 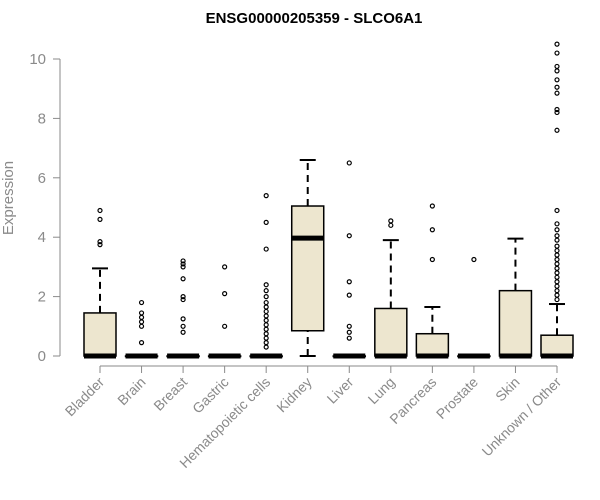 What do you see at coordinates (381, 390) in the screenshot?
I see `x-tick-label: Lung` at bounding box center [381, 390].